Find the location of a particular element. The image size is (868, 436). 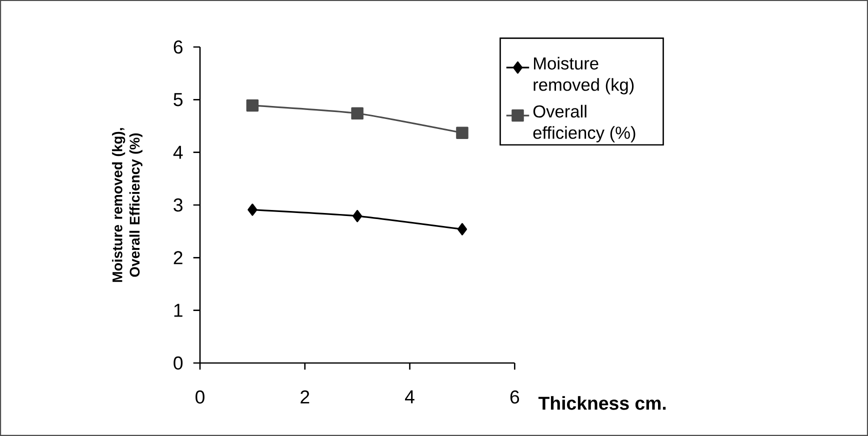

y-tick-label: 0 is located at coordinates (178, 363).